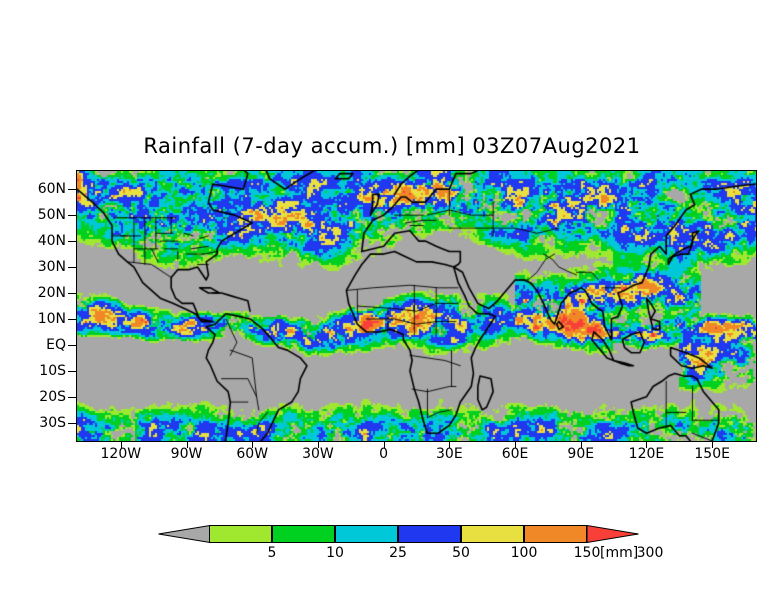  I want to click on x-tick-label: 150E, so click(712, 454).